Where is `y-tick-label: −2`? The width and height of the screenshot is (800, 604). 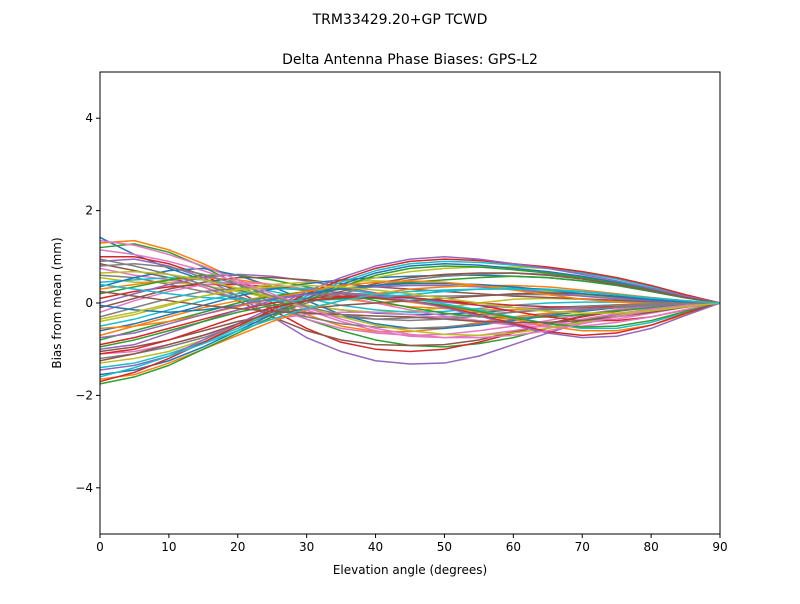
y-tick-label: −2 is located at coordinates (84, 395).